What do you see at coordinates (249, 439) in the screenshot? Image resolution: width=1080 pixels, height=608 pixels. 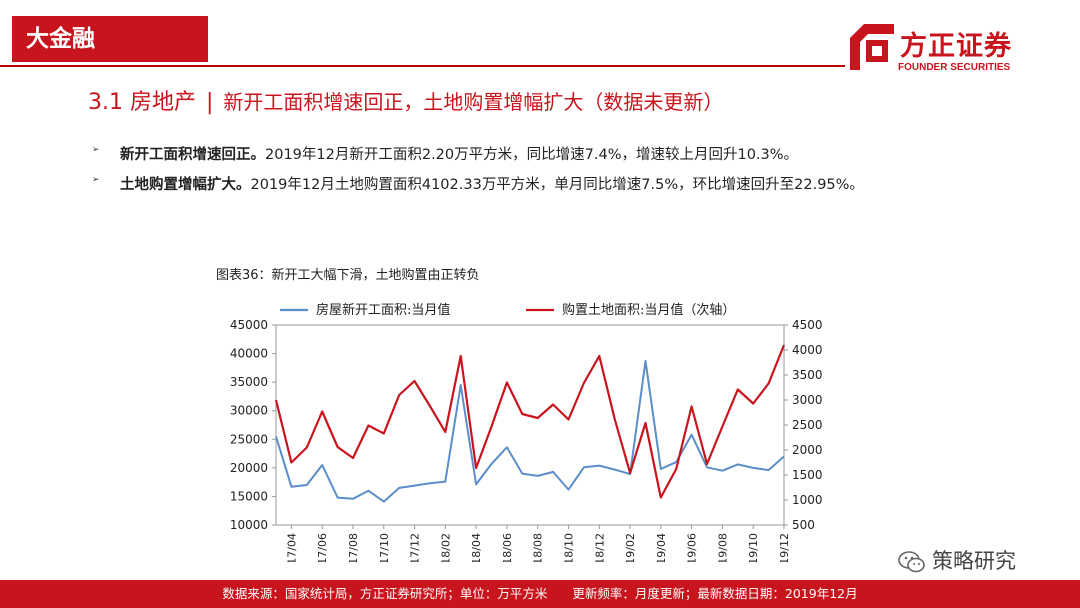 I see `y-left-tick-label: 25000` at bounding box center [249, 439].